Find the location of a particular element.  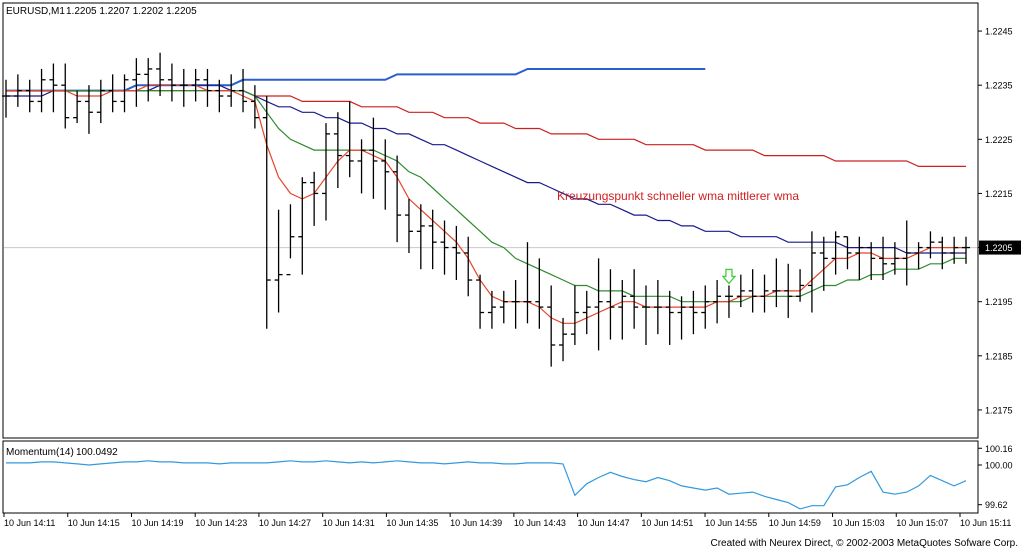

time-tick-label: 10 Jun 14:27 is located at coordinates (285, 523).